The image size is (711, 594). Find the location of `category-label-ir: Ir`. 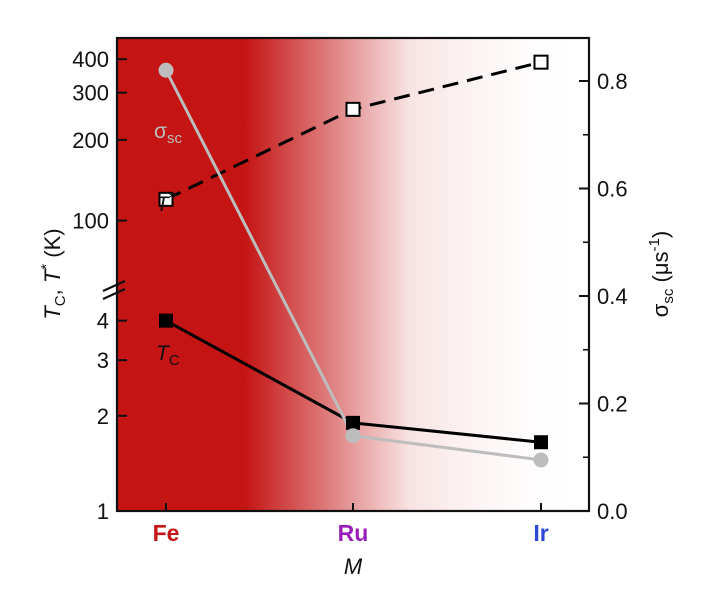

category-label-ir: Ir is located at coordinates (540, 533).